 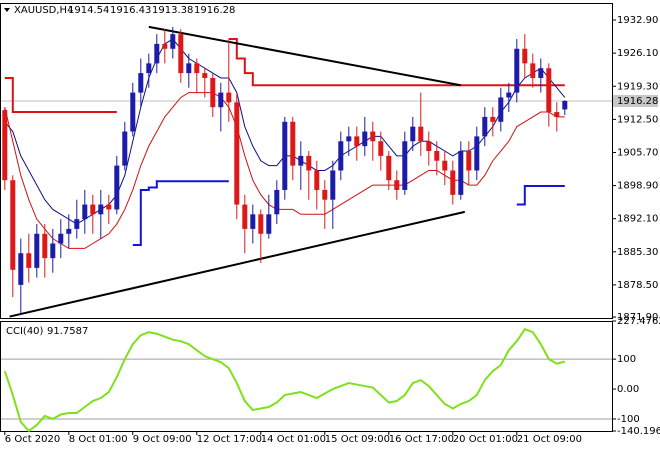 What do you see at coordinates (214, 10) in the screenshot?
I see `header-close: 1916.28` at bounding box center [214, 10].